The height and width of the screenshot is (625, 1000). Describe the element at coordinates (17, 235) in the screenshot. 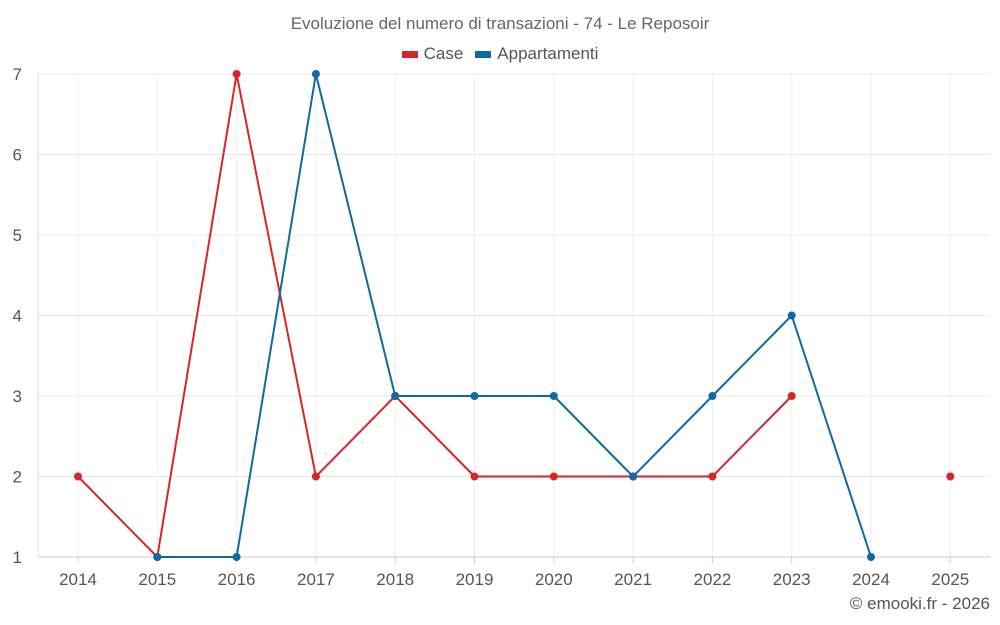

I see `y-tick-label: 5` at that location.